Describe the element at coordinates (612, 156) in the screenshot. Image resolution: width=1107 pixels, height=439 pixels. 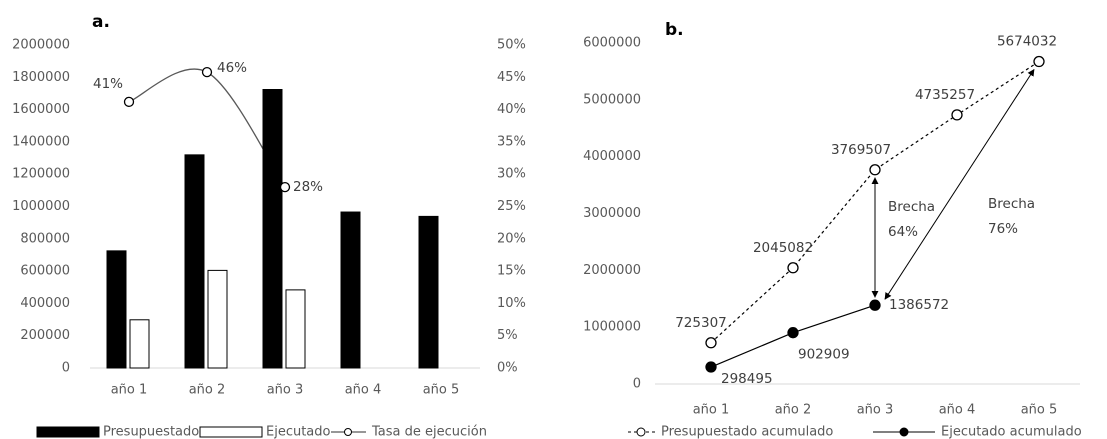
I see `y-tick-label: 4000000` at that location.